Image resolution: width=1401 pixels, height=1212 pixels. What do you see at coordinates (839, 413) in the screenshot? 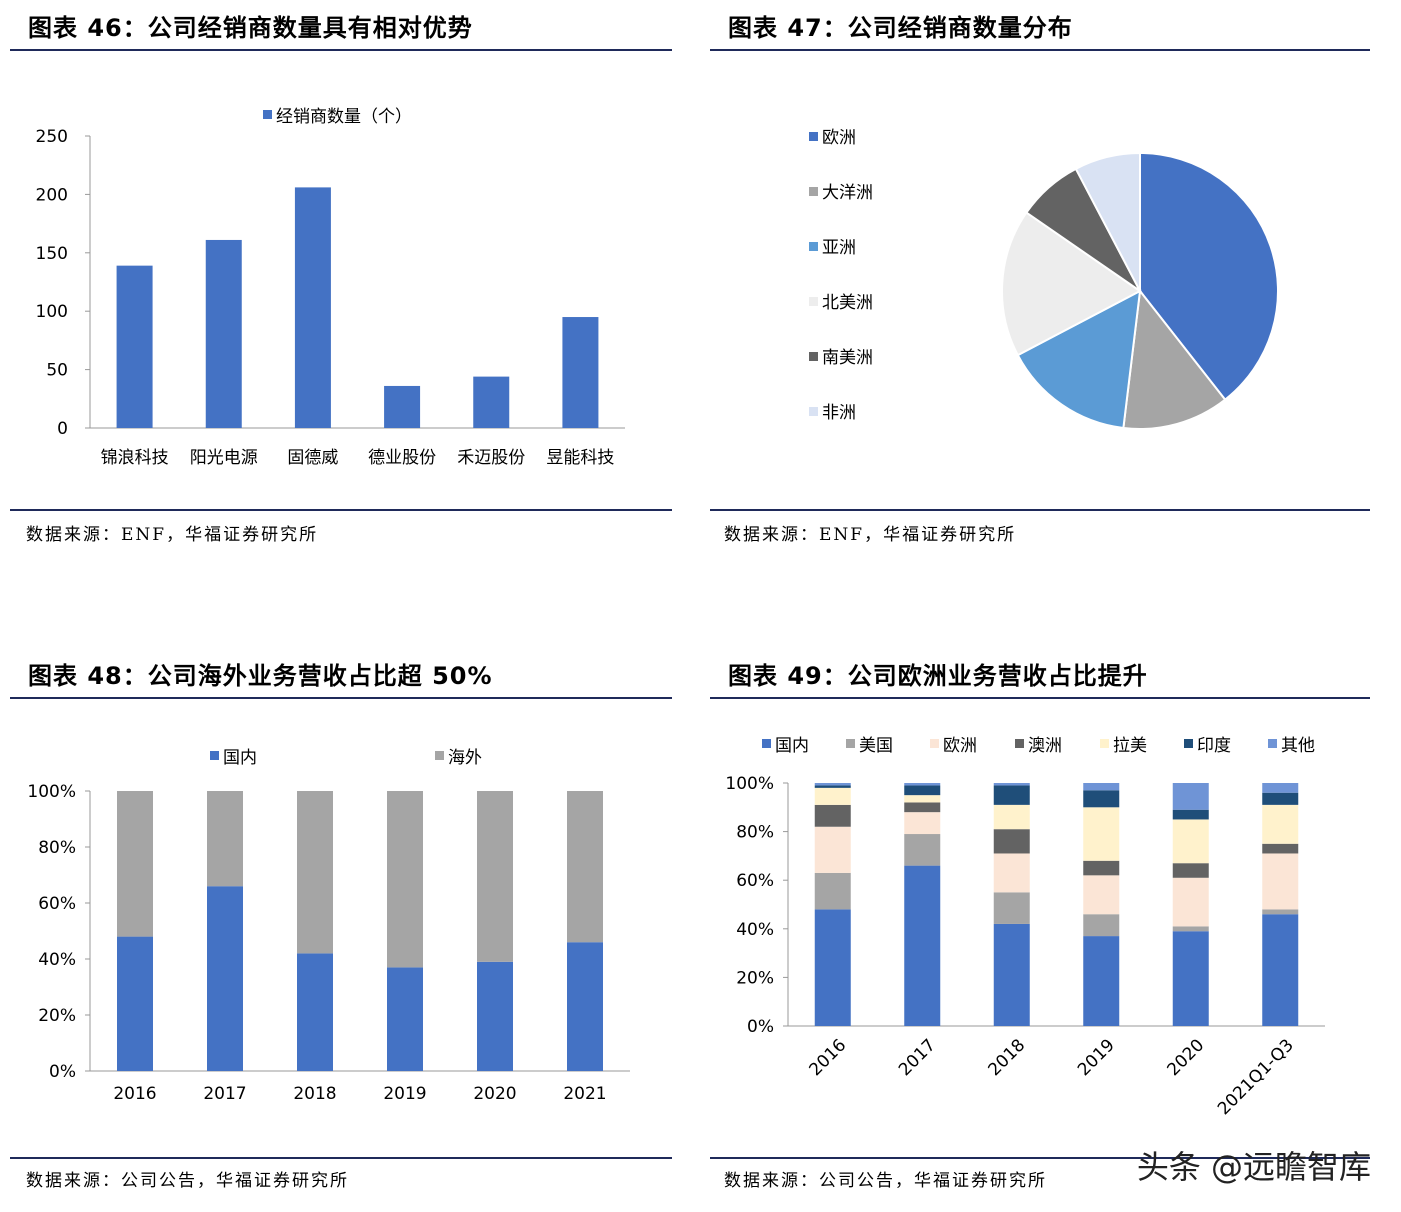
I see `legend-label: 非洲` at bounding box center [839, 413].